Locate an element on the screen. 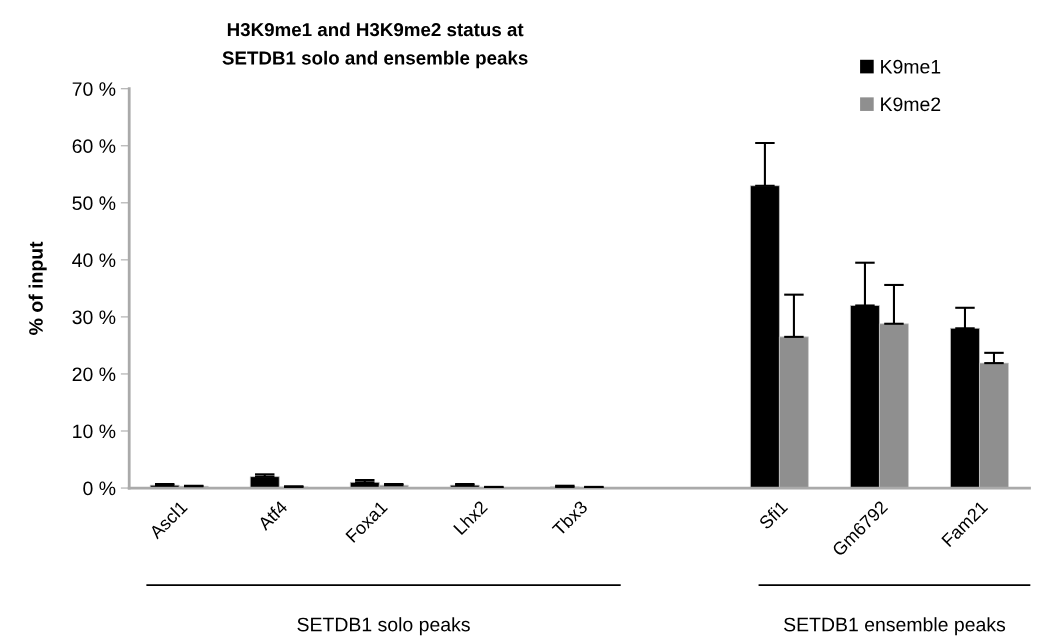 The width and height of the screenshot is (1042, 643). y-tick-label: 70 % is located at coordinates (94, 89).